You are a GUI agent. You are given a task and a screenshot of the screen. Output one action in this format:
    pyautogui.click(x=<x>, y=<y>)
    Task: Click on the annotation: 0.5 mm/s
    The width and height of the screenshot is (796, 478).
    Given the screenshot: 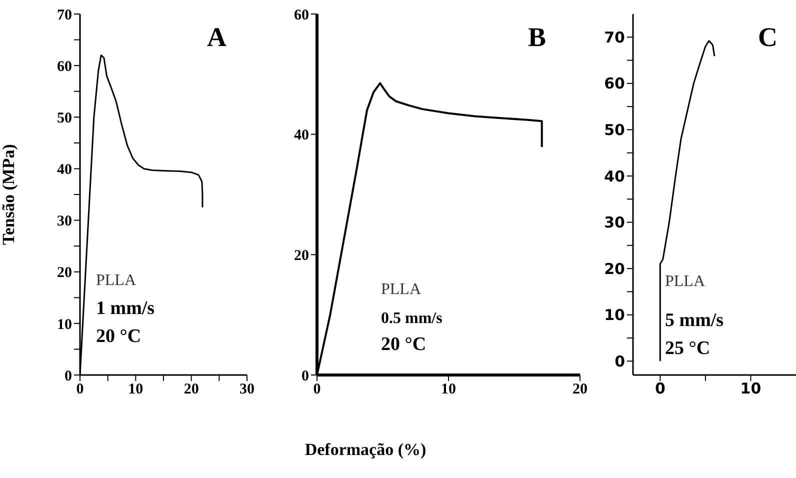 What is the action you would take?
    pyautogui.click(x=411, y=319)
    